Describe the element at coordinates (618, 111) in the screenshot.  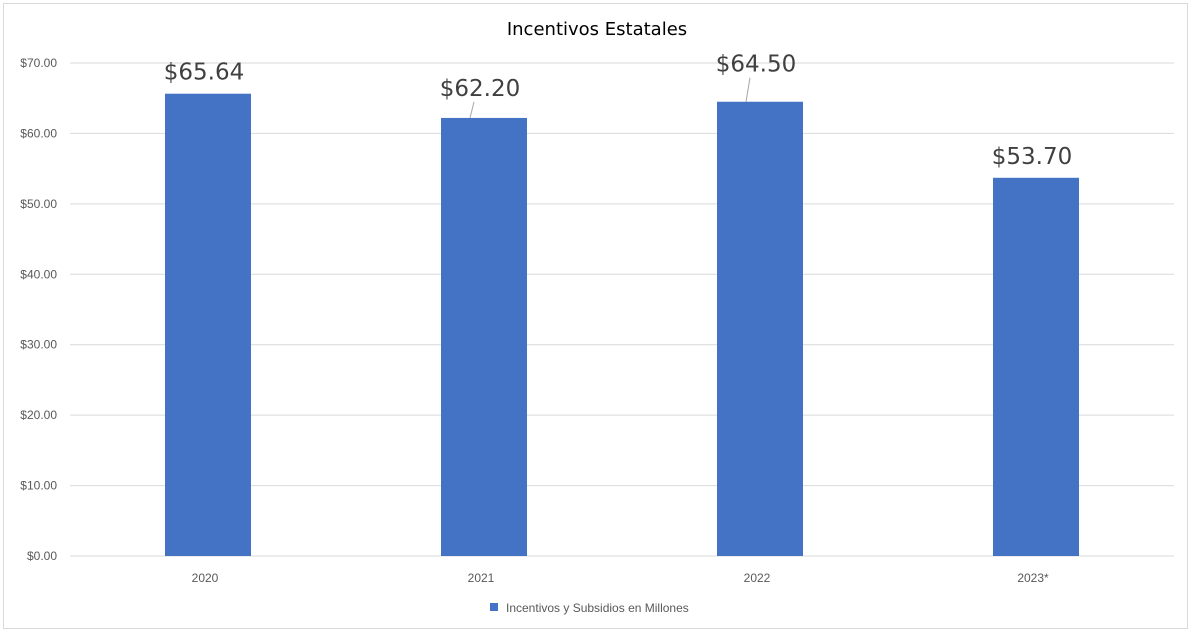
I see `data-labels: $65.64 $62.20 $64.50 $53.70` at that location.